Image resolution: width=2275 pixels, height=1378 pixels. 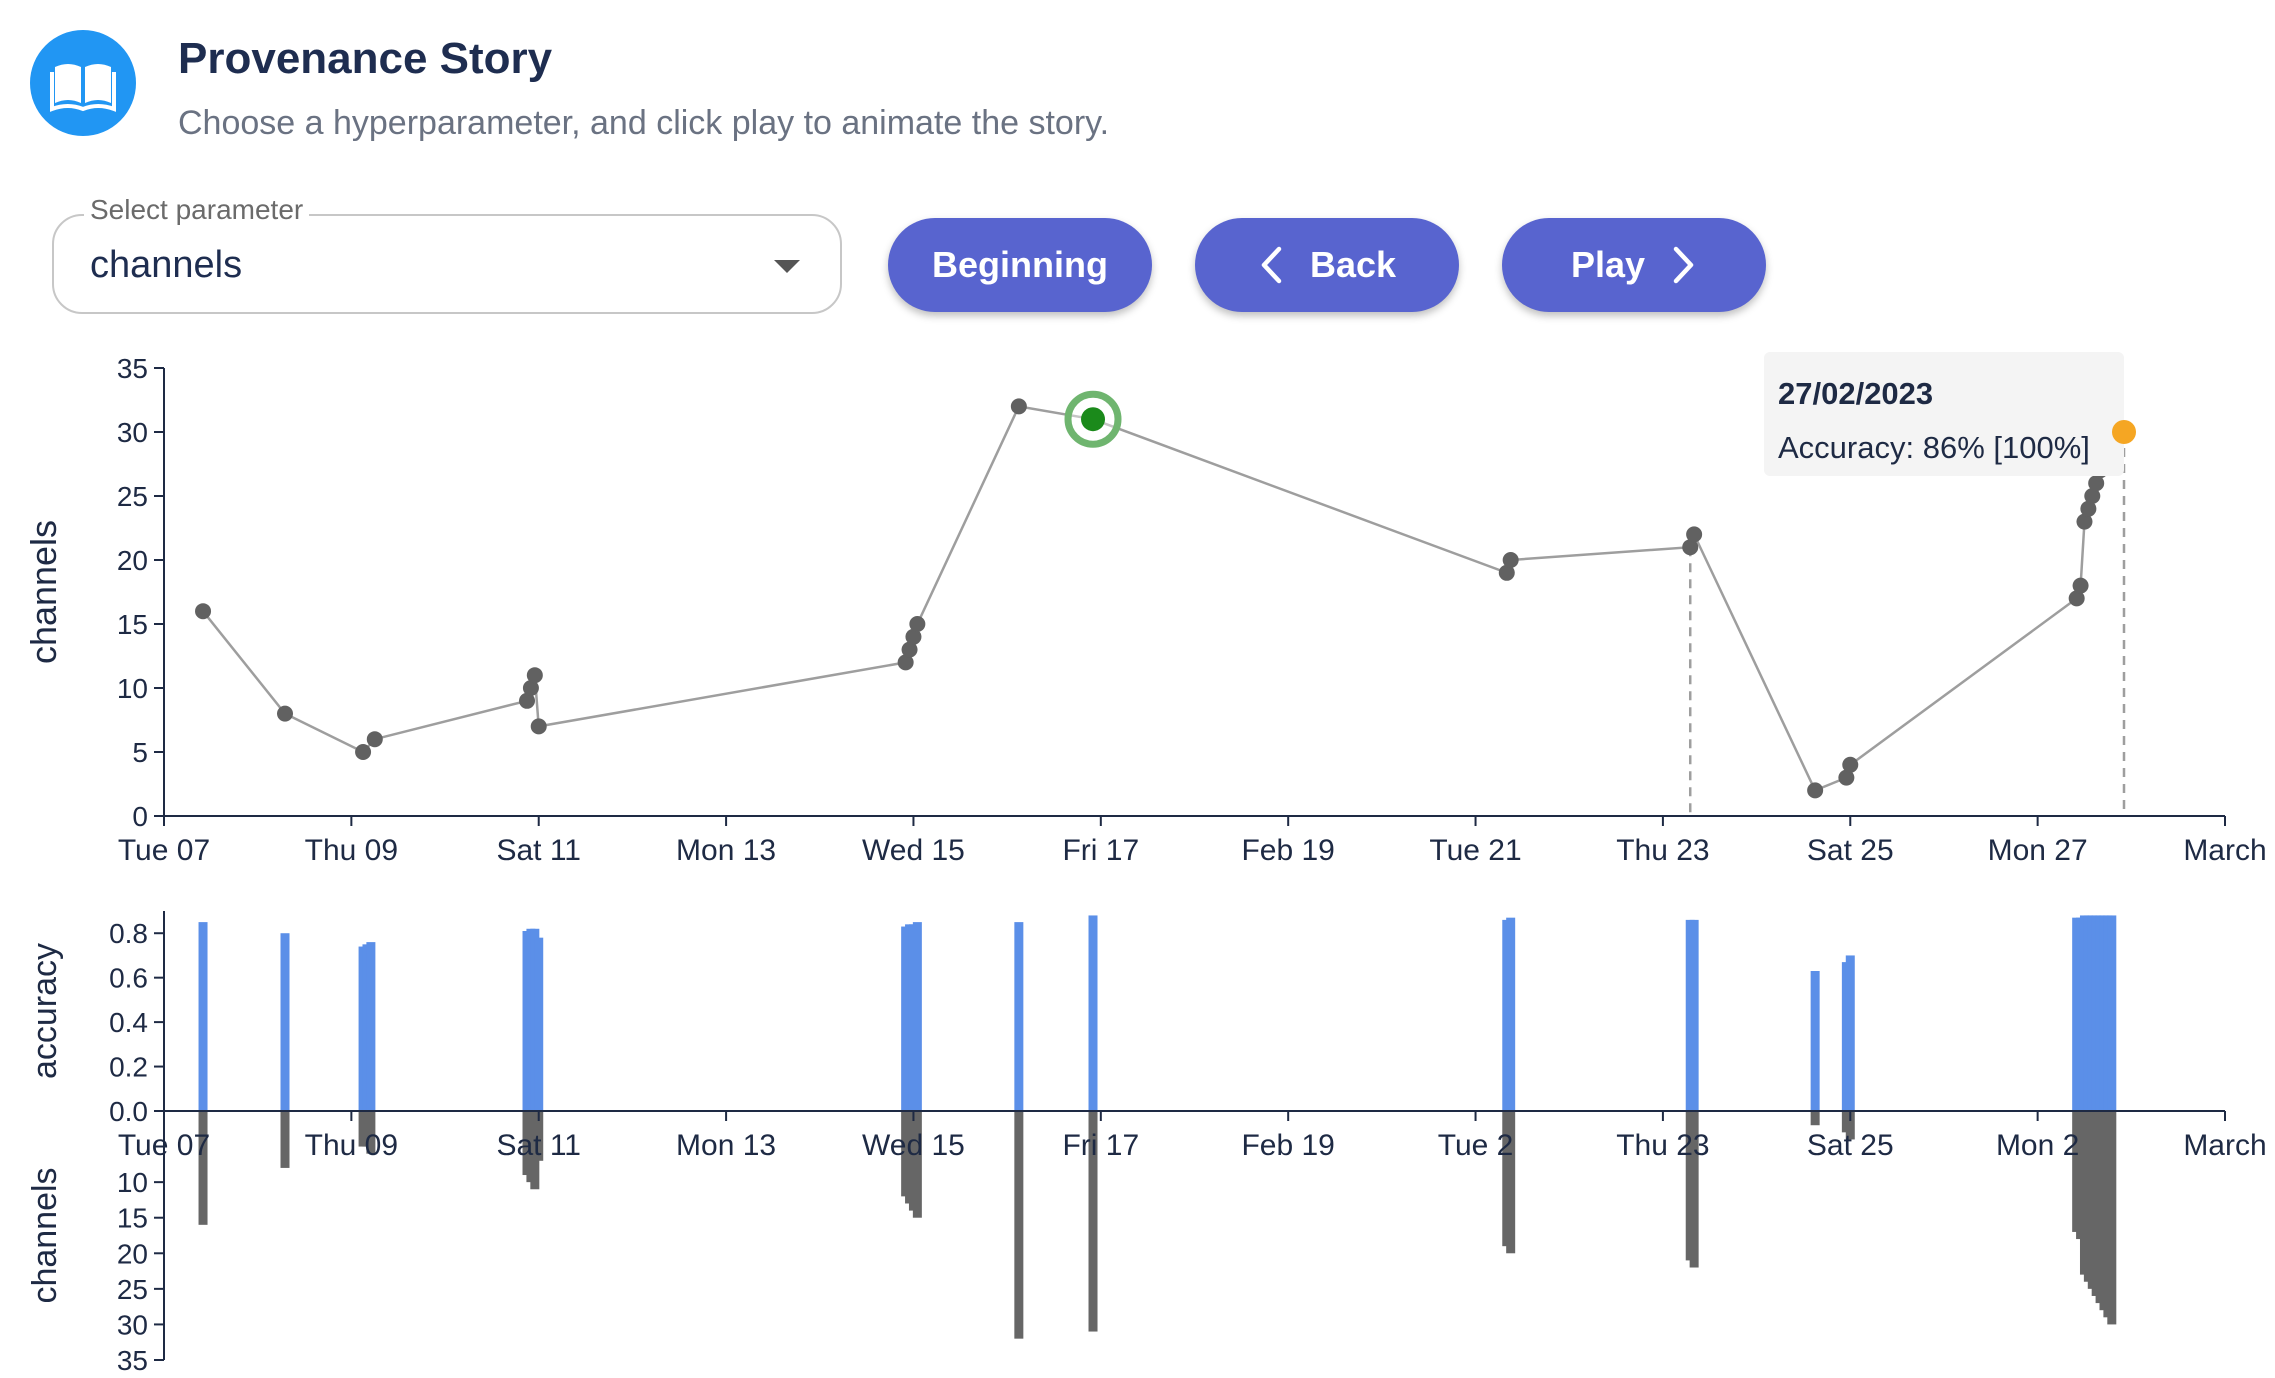 I want to click on x-tick-label: Thu 09, so click(x=351, y=850).